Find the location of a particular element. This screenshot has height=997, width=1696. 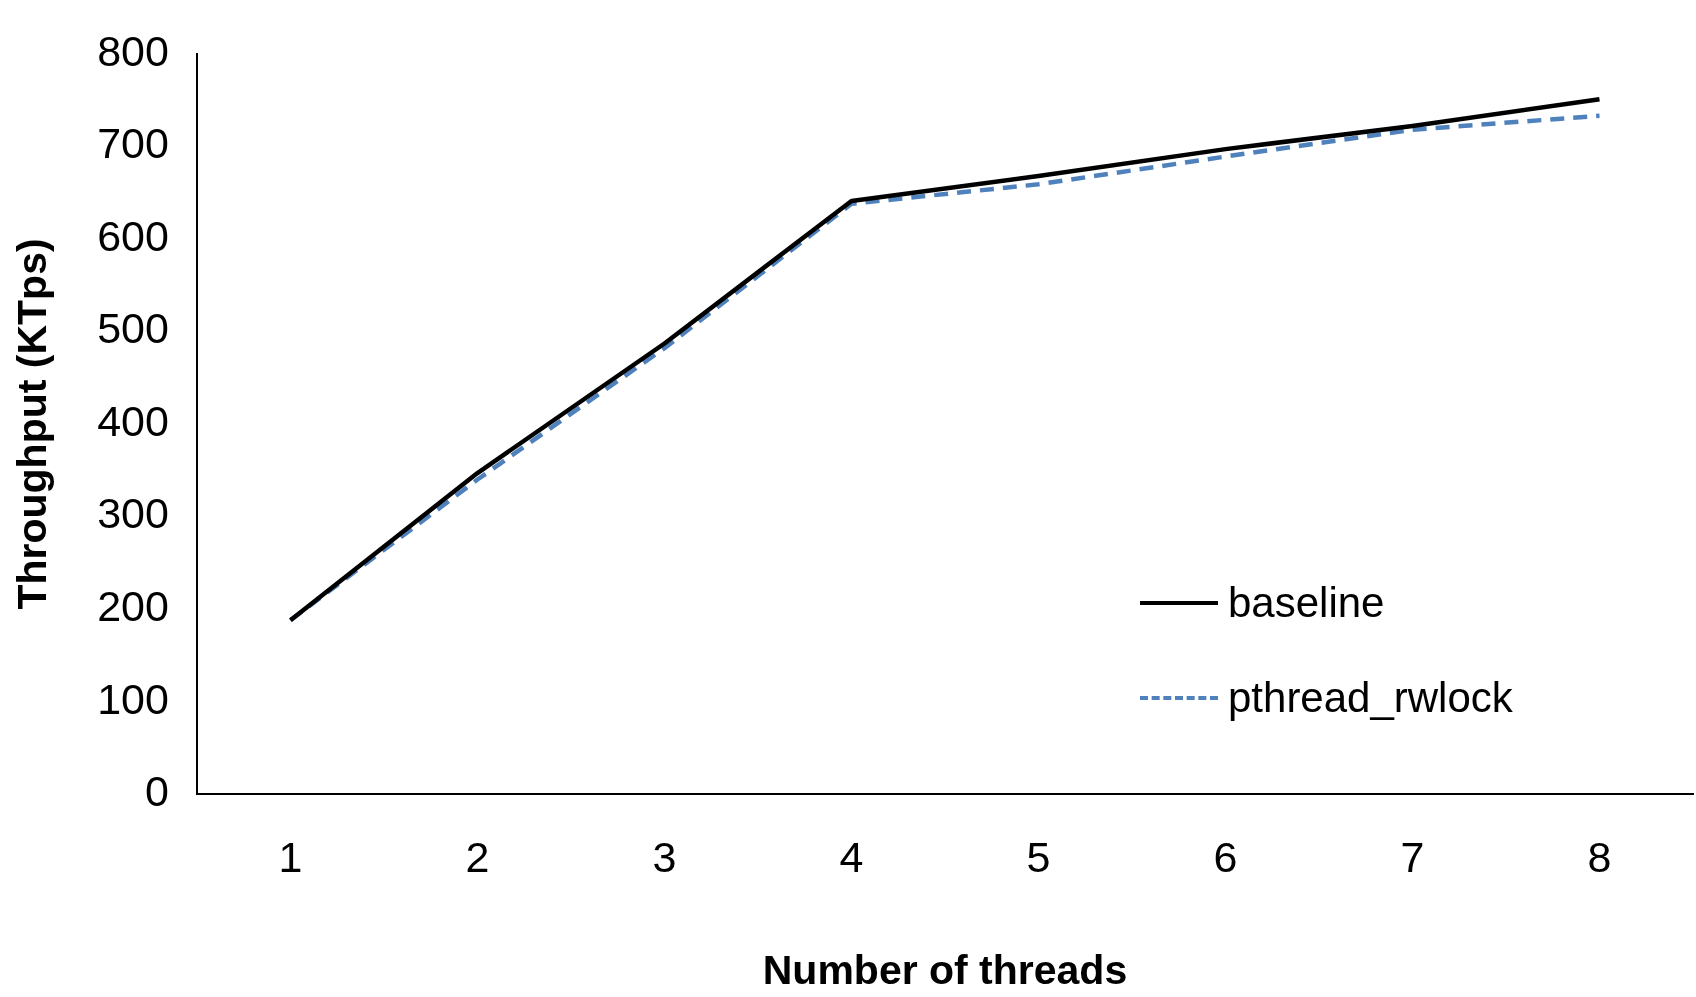

x-tick-label: 6 is located at coordinates (1225, 856).